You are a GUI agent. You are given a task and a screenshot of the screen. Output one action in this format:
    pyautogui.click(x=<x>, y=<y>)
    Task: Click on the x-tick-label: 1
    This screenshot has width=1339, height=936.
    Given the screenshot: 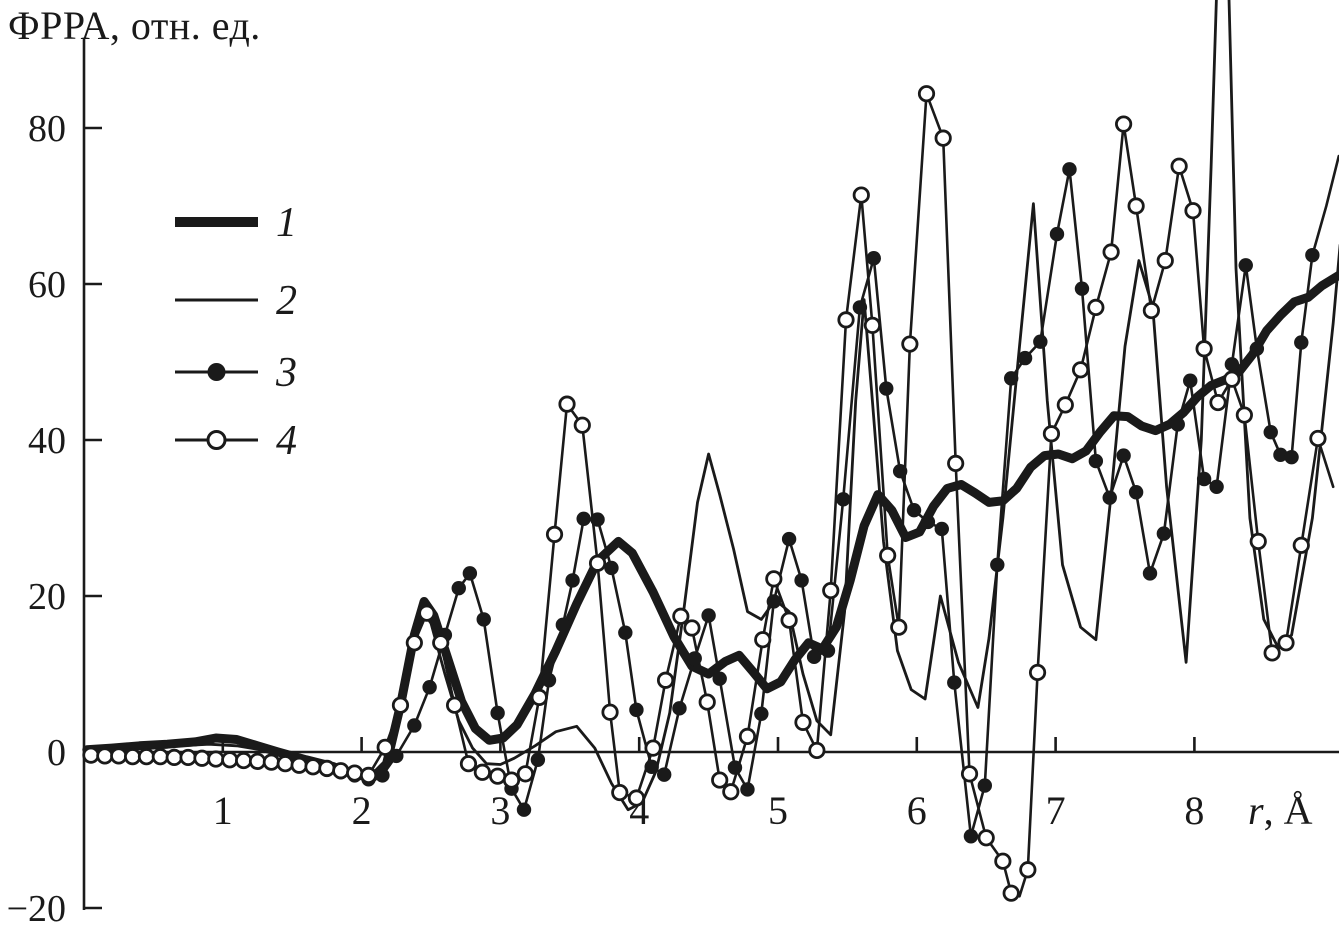 What is the action you would take?
    pyautogui.click(x=223, y=810)
    